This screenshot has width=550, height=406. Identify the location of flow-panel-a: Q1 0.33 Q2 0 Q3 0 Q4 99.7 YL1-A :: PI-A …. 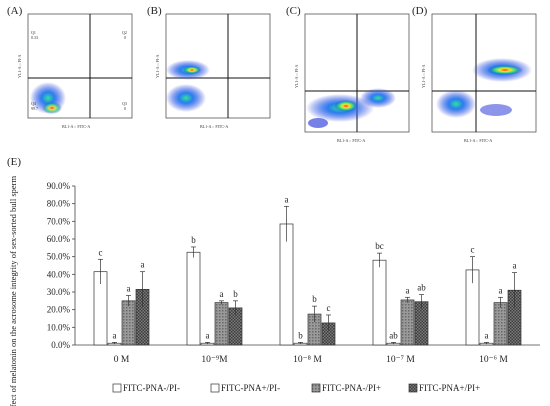
(75, 71).